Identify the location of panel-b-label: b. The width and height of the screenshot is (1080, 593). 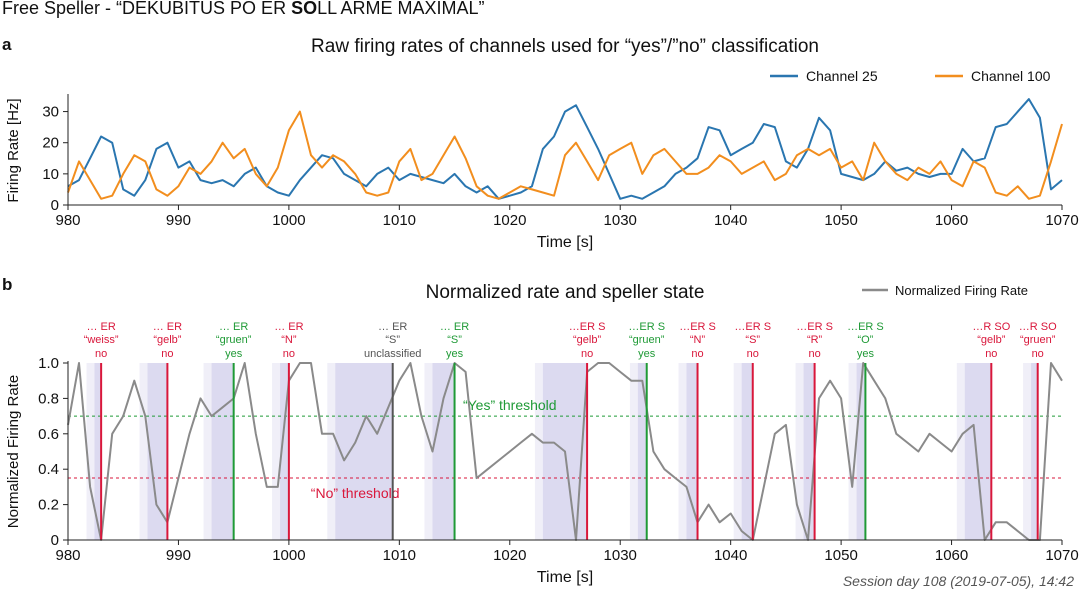
(7, 284).